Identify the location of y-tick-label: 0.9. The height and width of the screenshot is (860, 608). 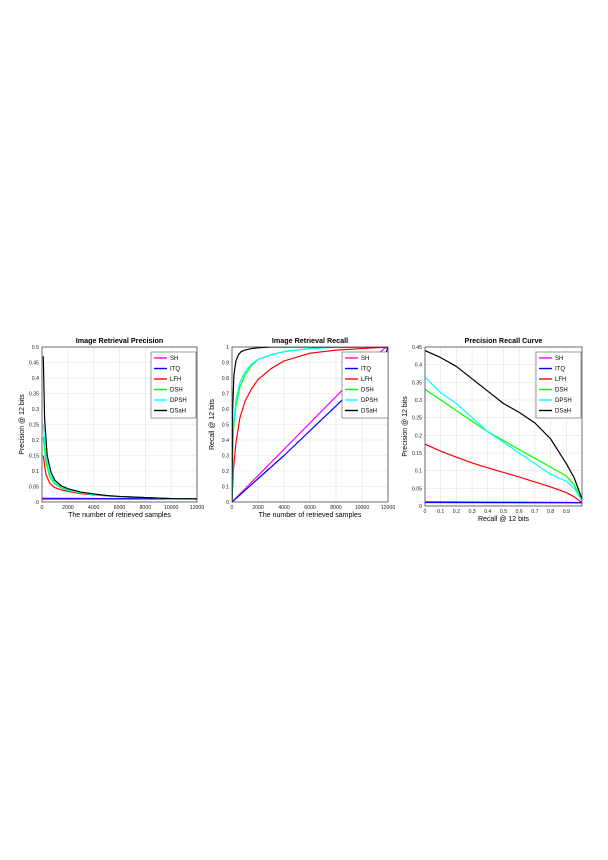
(225, 364).